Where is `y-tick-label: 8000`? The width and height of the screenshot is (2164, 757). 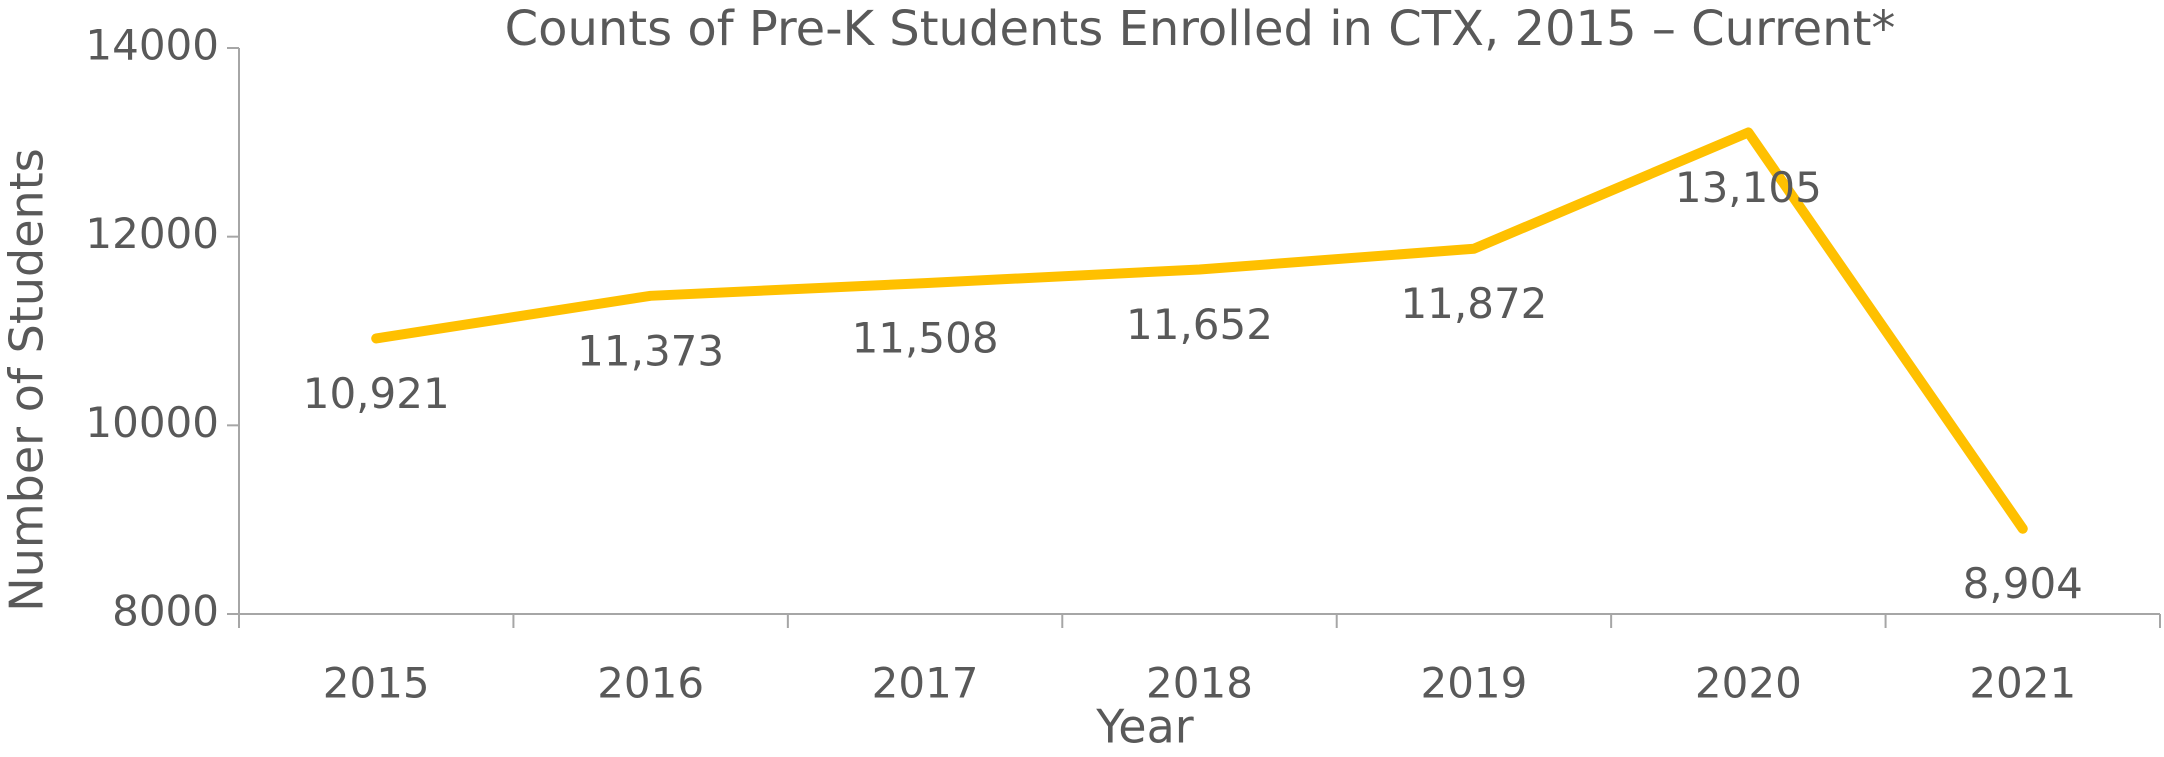
y-tick-label: 8000 is located at coordinates (165, 611).